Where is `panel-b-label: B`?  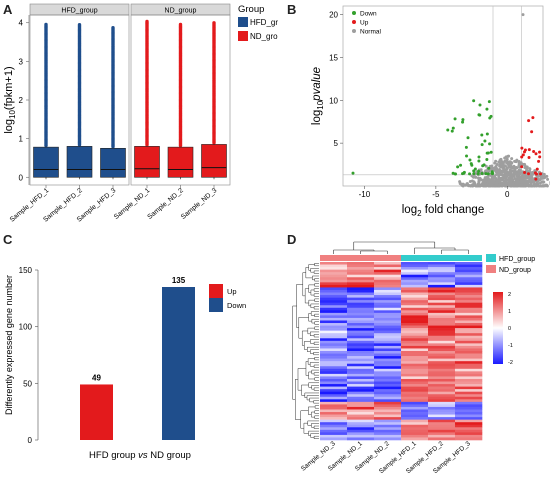 panel-b-label: B is located at coordinates (292, 9).